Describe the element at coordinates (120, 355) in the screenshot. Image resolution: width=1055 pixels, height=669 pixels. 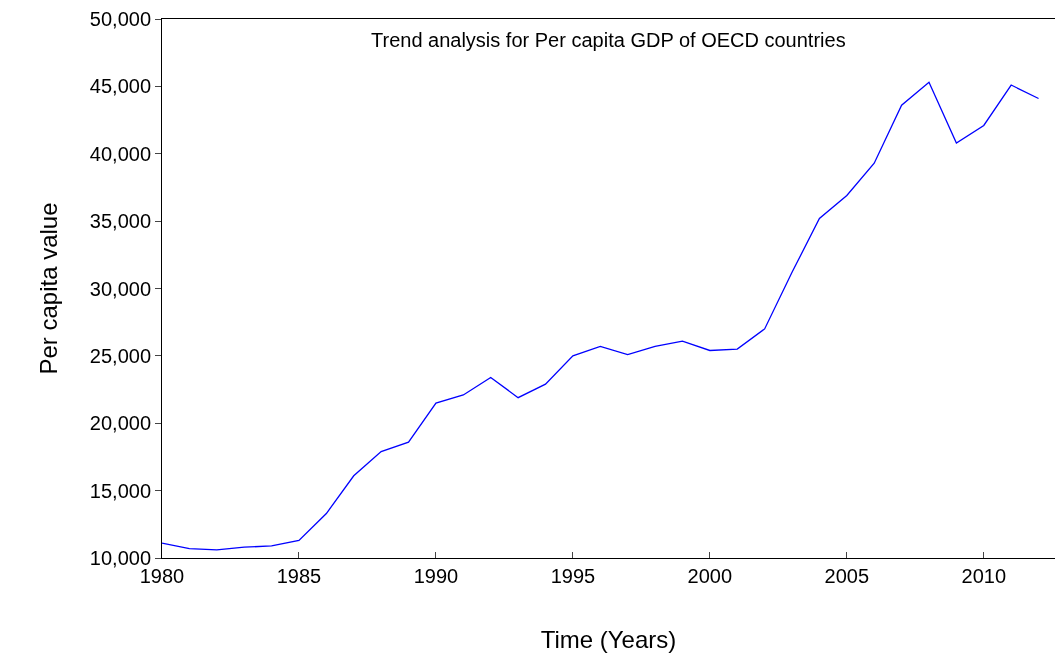
I see `y-tick-label: 25,000` at that location.